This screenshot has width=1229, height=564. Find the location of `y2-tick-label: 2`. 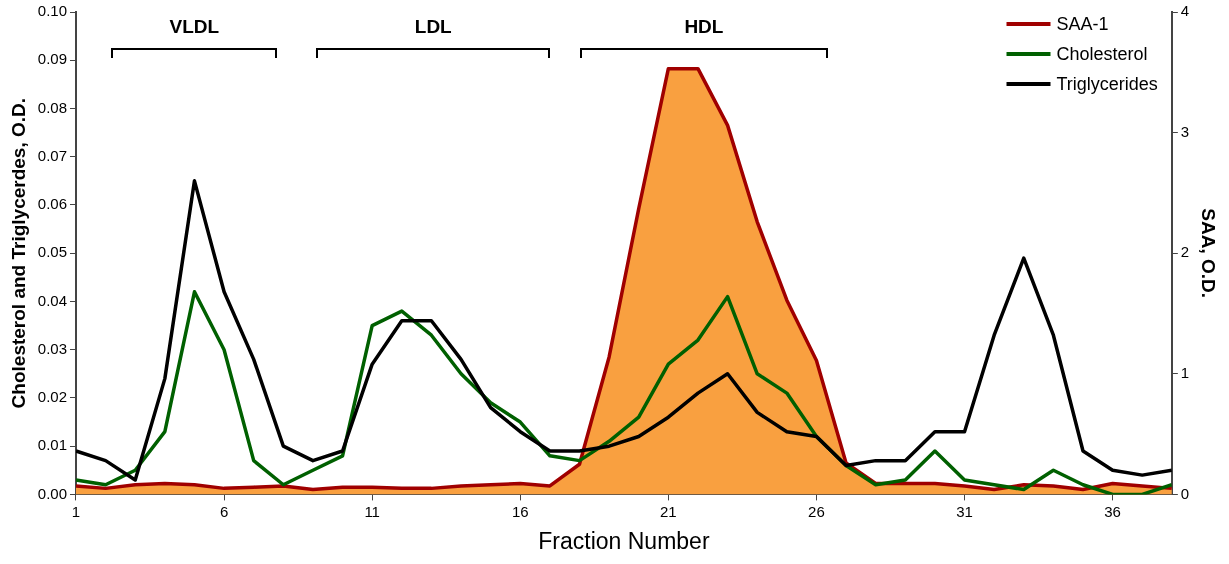

y2-tick-label: 2 is located at coordinates (1185, 252).